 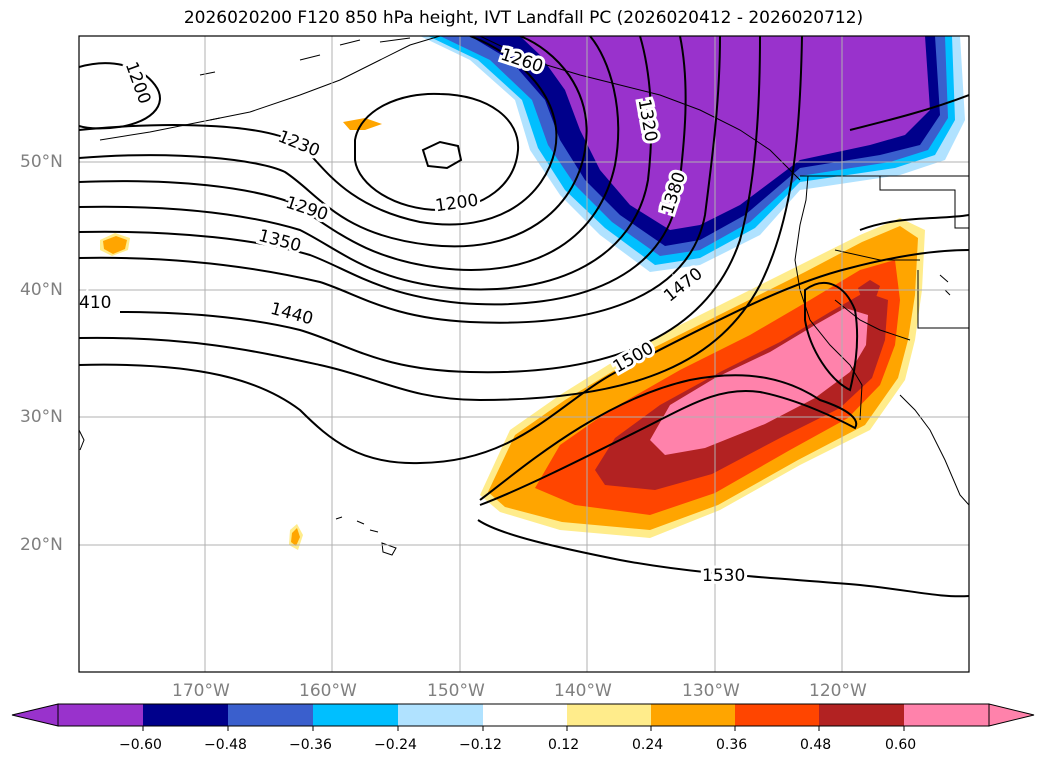 What do you see at coordinates (711, 691) in the screenshot?
I see `lon-label: 130°W` at bounding box center [711, 691].